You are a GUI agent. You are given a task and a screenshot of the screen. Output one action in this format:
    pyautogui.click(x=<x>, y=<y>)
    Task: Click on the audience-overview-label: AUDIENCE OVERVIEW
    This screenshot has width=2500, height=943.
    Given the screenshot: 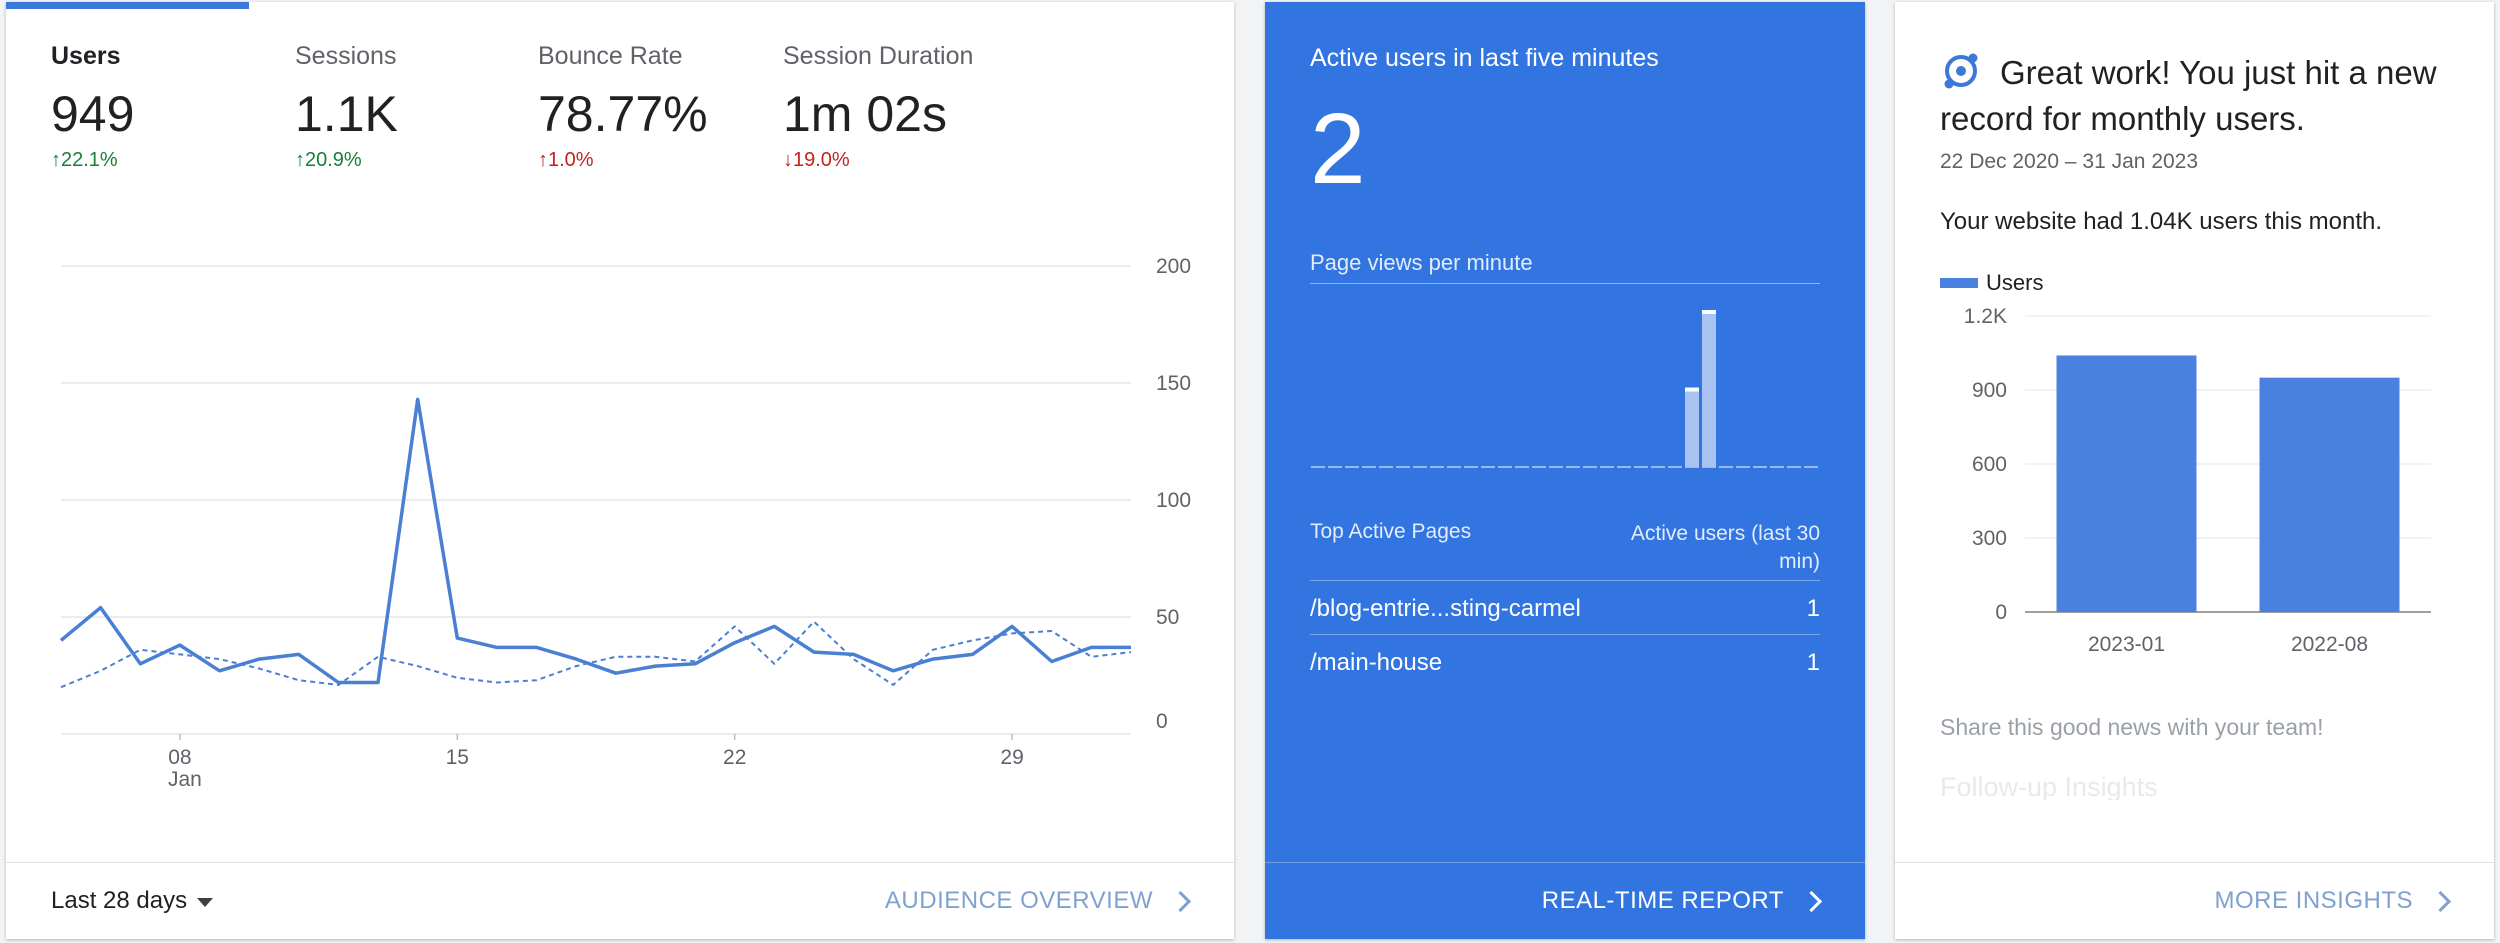 What is the action you would take?
    pyautogui.click(x=1018, y=900)
    